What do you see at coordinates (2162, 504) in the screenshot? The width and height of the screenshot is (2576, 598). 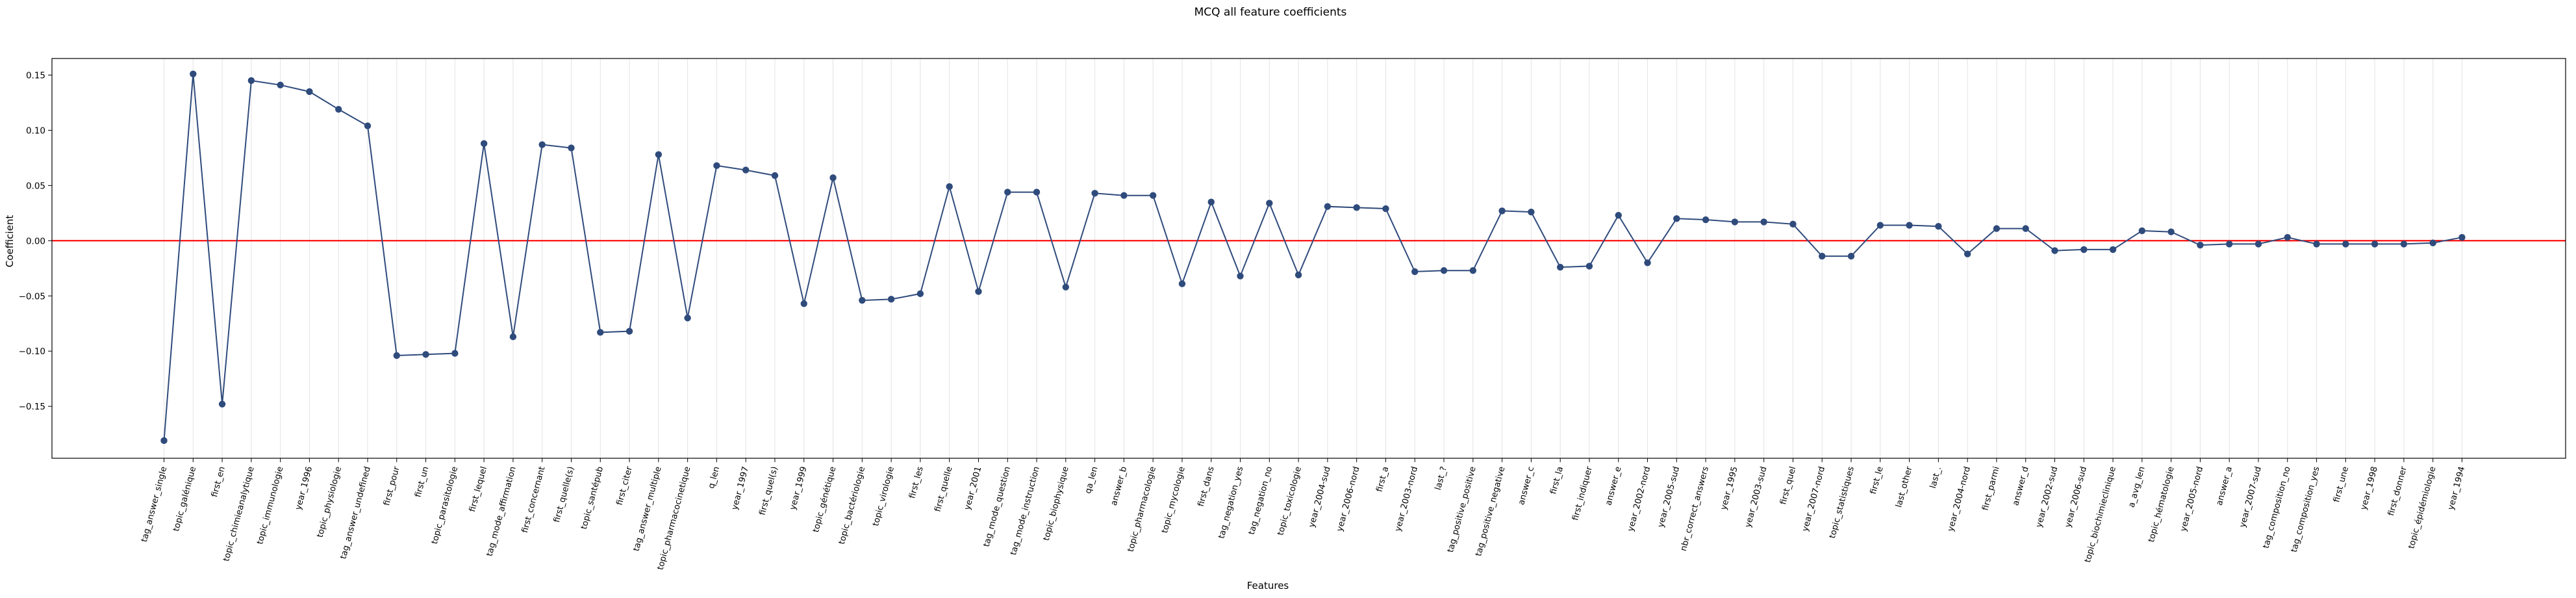 I see `x-tick-label: topic_hématologie` at bounding box center [2162, 504].